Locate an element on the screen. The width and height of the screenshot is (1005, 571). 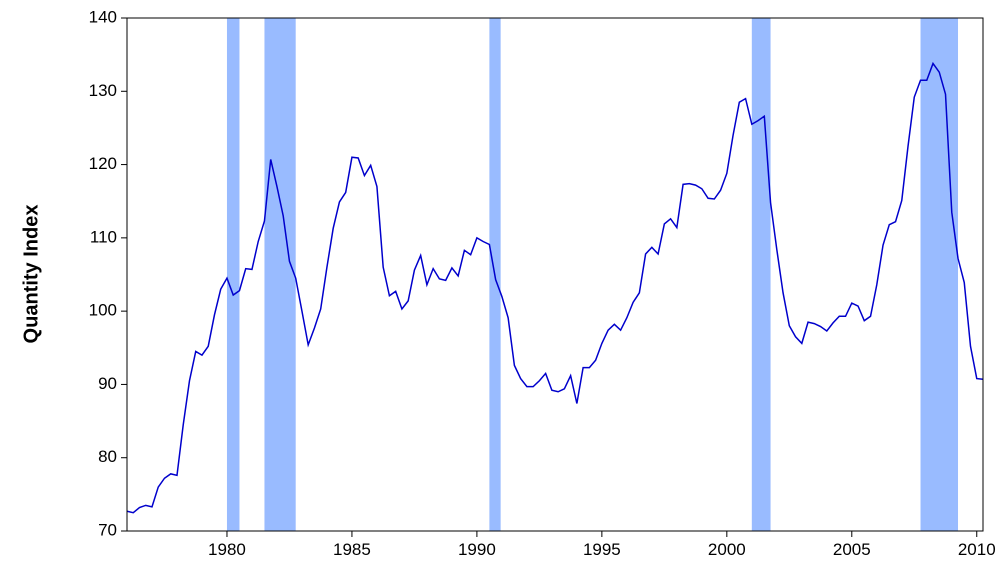
y-tick-label: 120 is located at coordinates (103, 163).